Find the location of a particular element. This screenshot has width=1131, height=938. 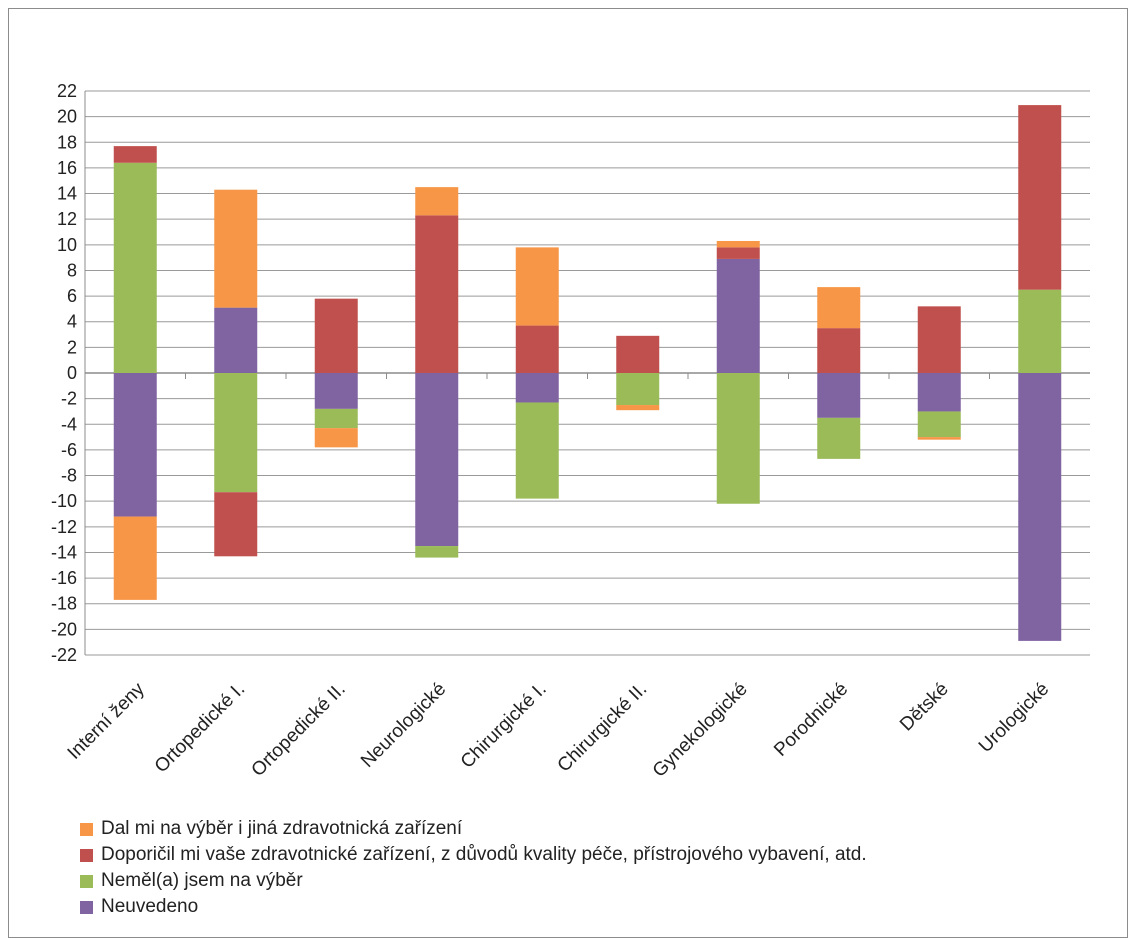

y-tick-label: 18 is located at coordinates (67, 142).